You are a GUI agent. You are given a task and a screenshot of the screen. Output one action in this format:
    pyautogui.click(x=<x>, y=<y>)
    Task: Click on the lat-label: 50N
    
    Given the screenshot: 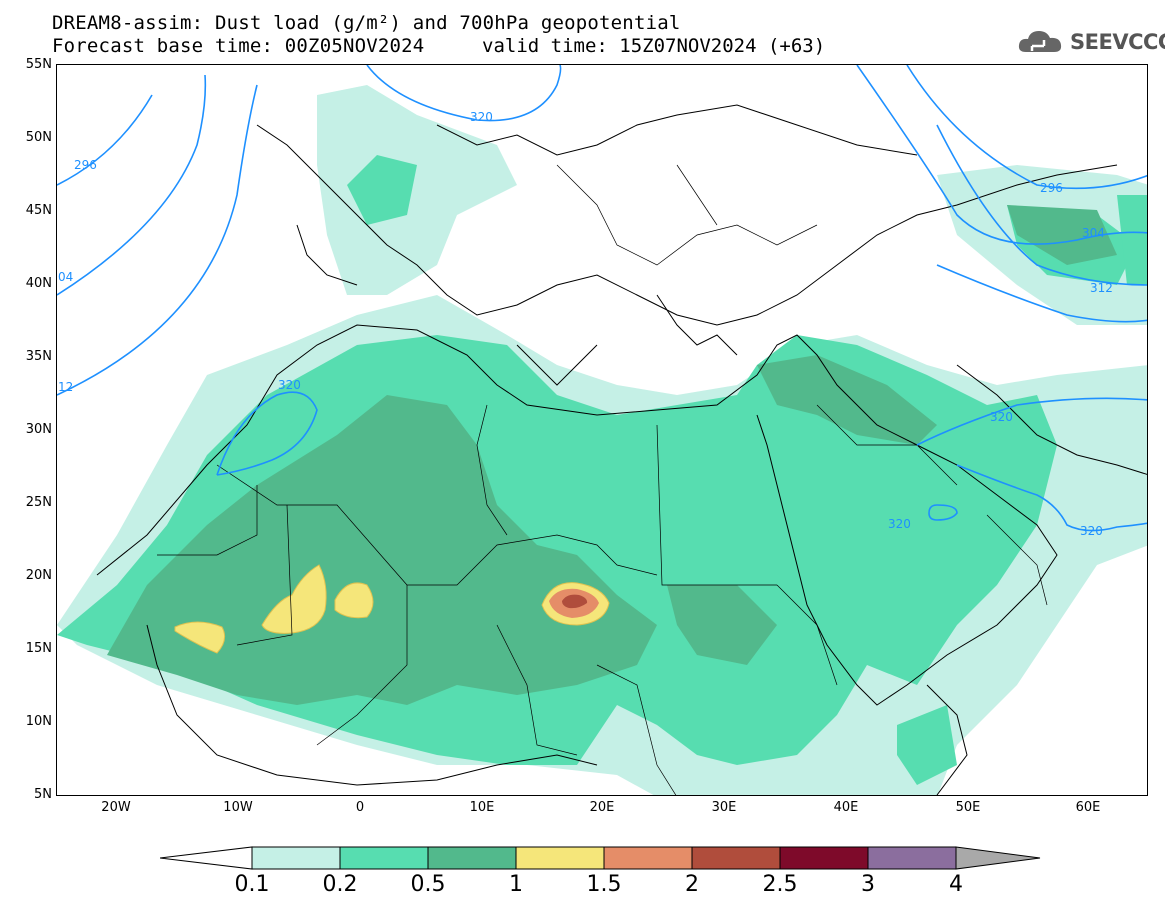 What is the action you would take?
    pyautogui.click(x=38, y=137)
    